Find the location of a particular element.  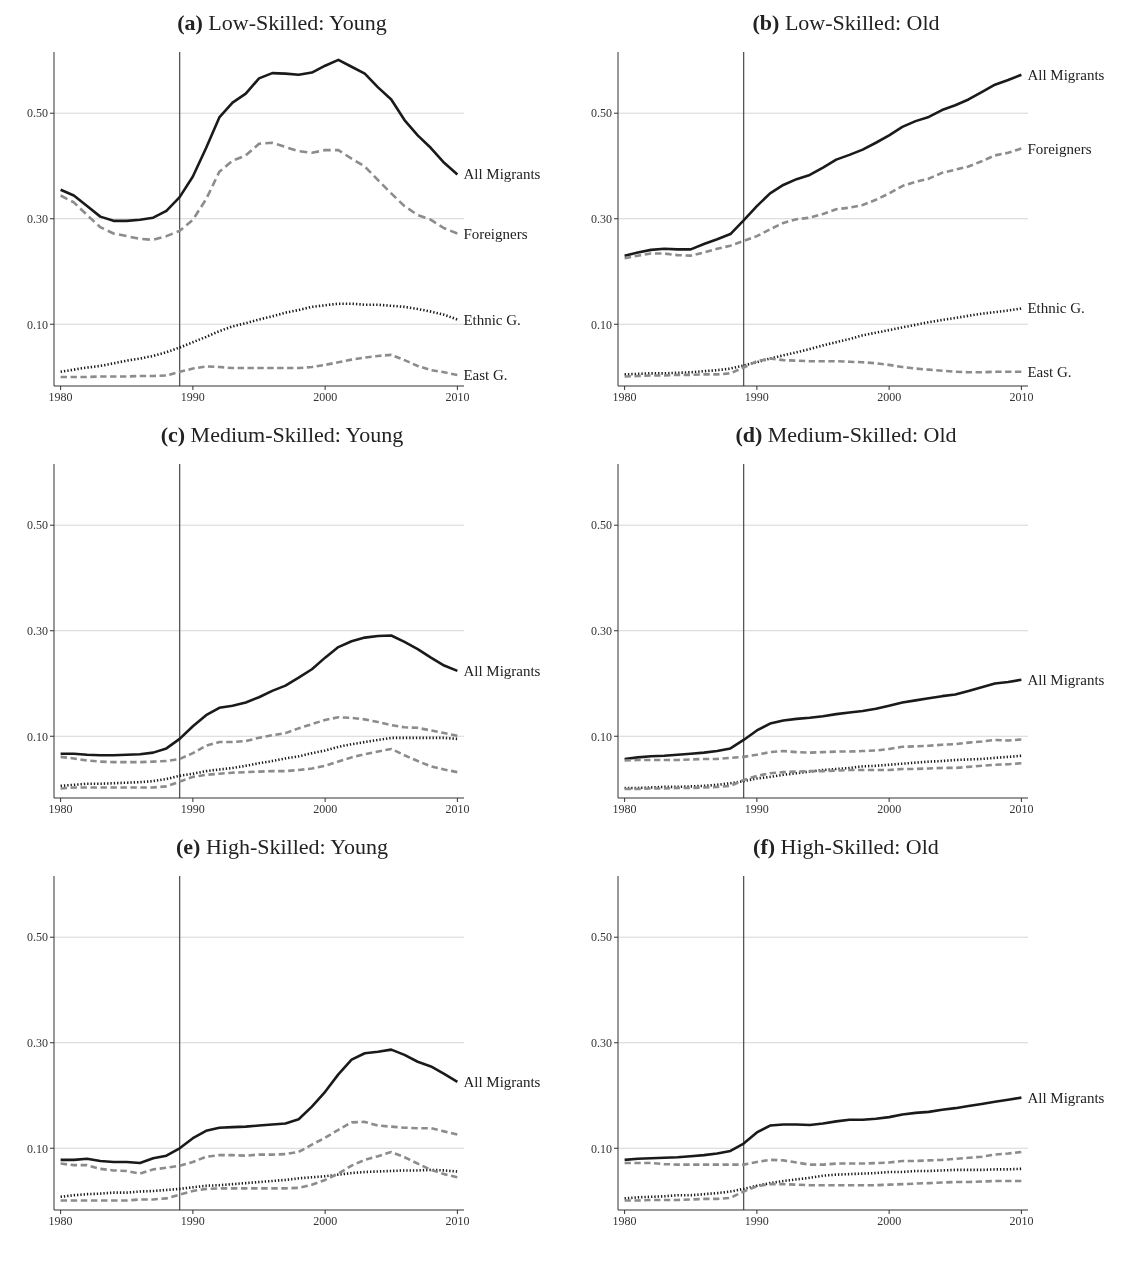

chart-title: (b) Low-Skilled: Old is located at coordinates (846, 23).